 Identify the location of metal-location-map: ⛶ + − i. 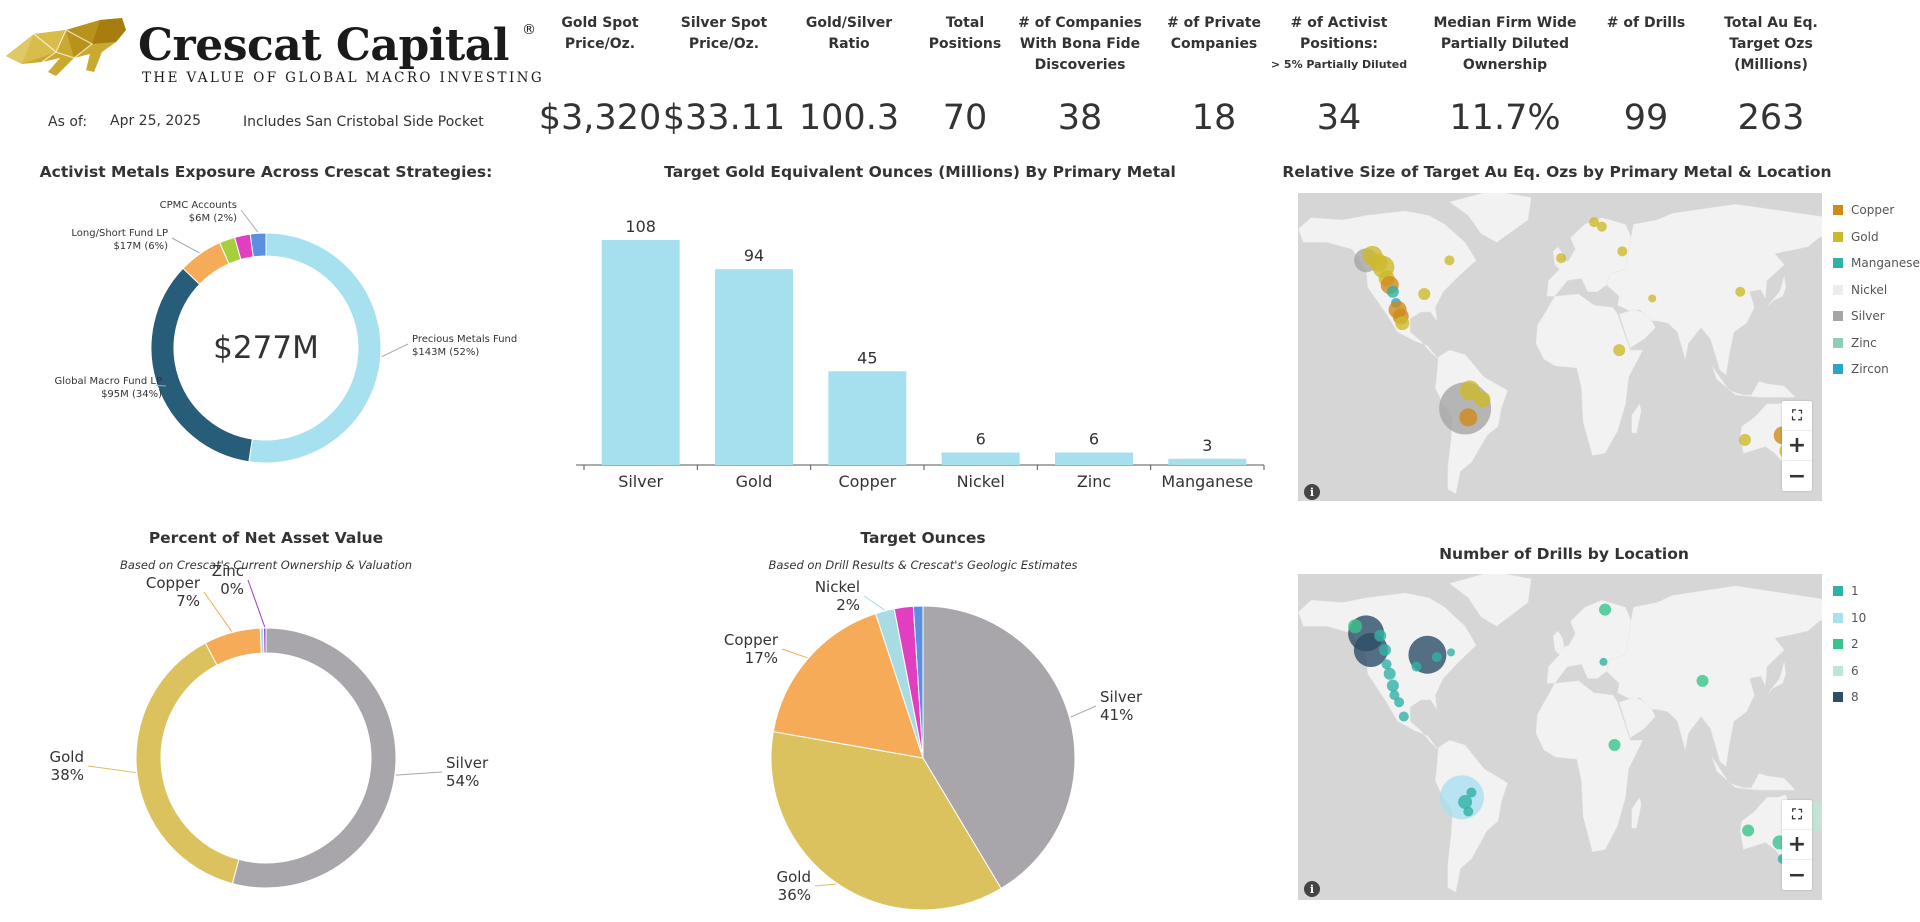
(1560, 347).